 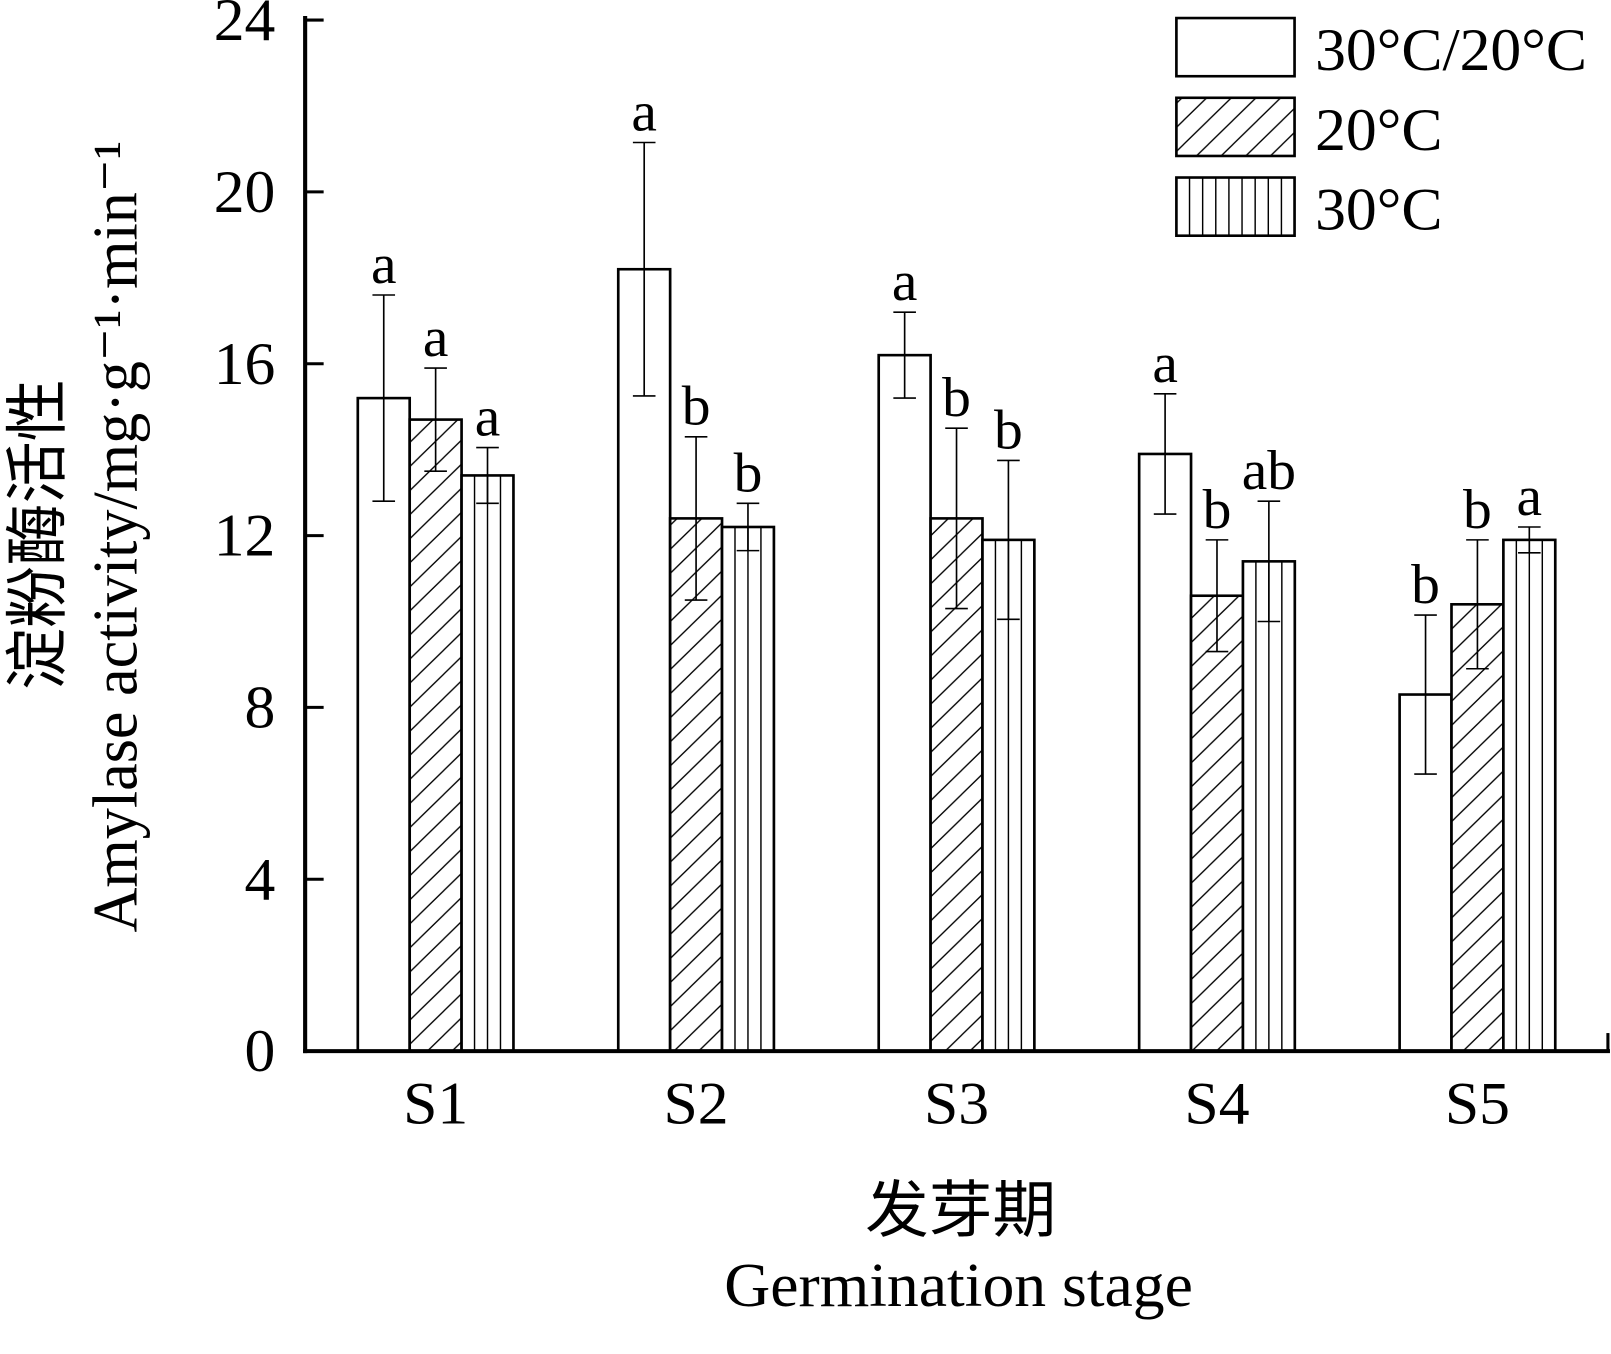 What do you see at coordinates (488, 417) in the screenshot?
I see `significance-letter-S1-series-3: a` at bounding box center [488, 417].